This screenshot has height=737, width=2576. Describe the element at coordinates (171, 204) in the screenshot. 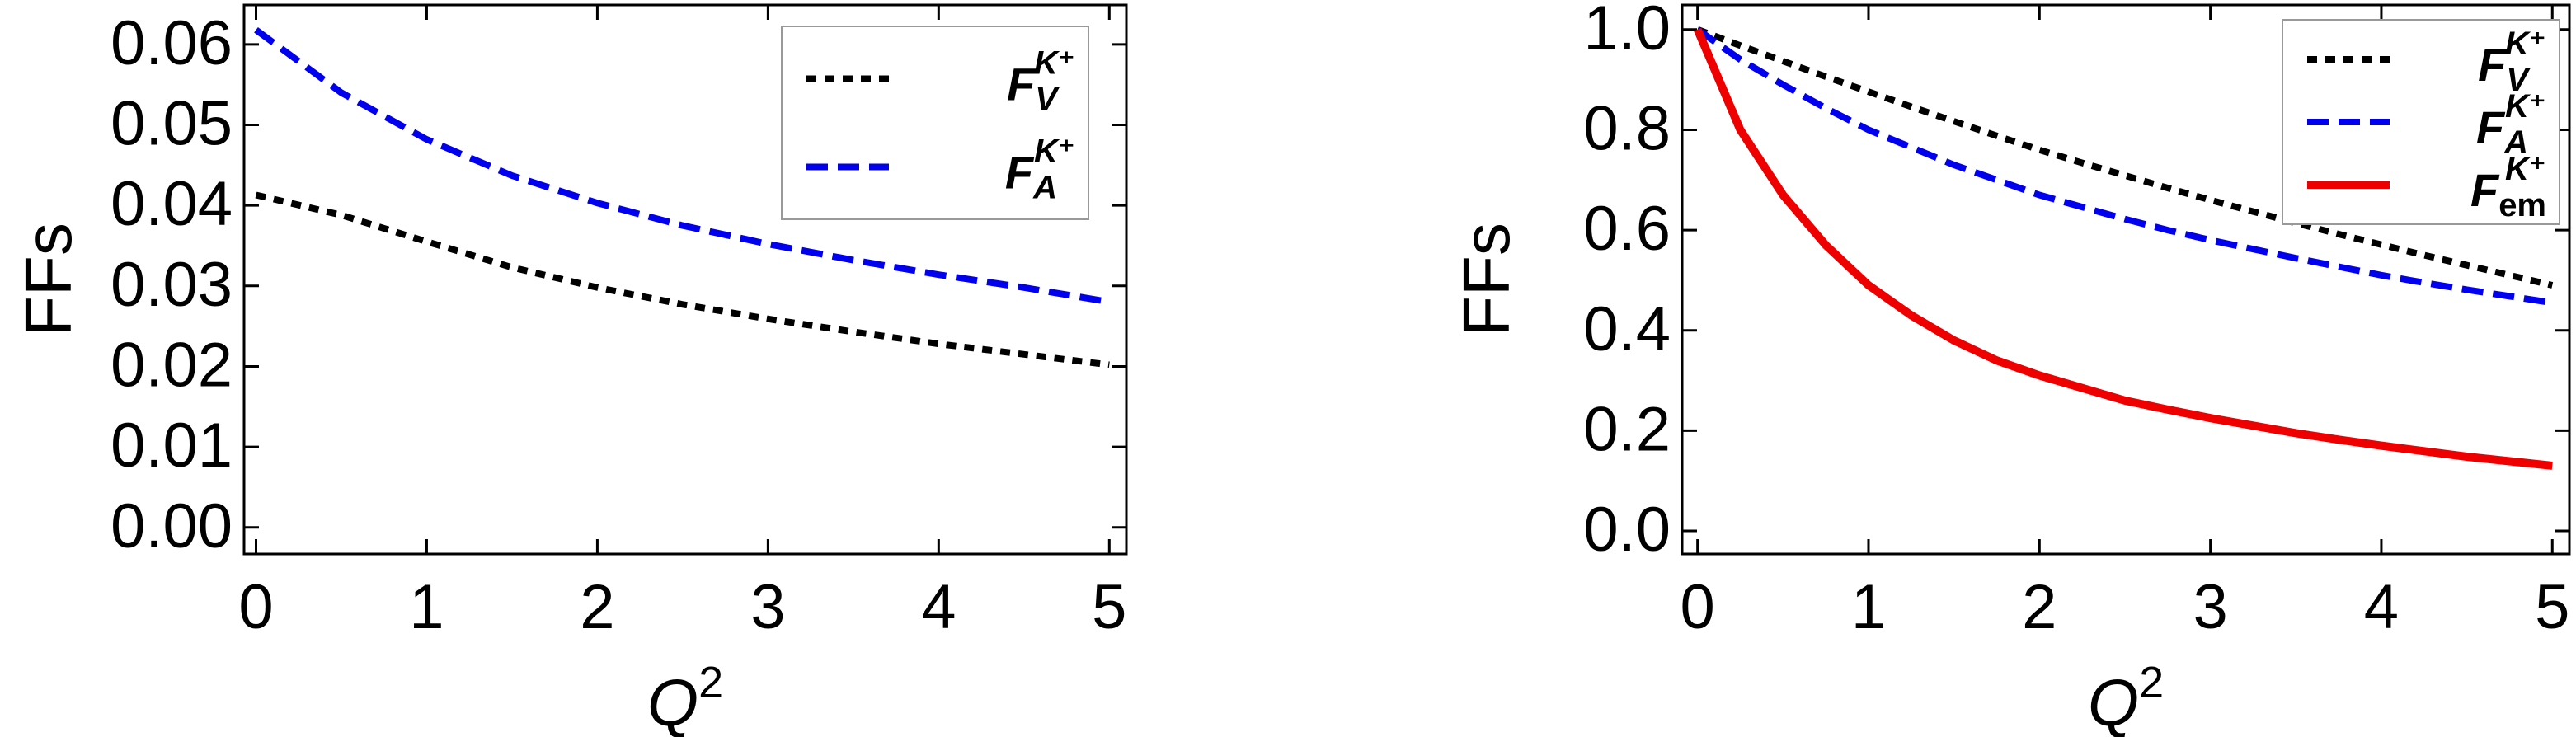

I see `y-tick-label: 0.04` at that location.